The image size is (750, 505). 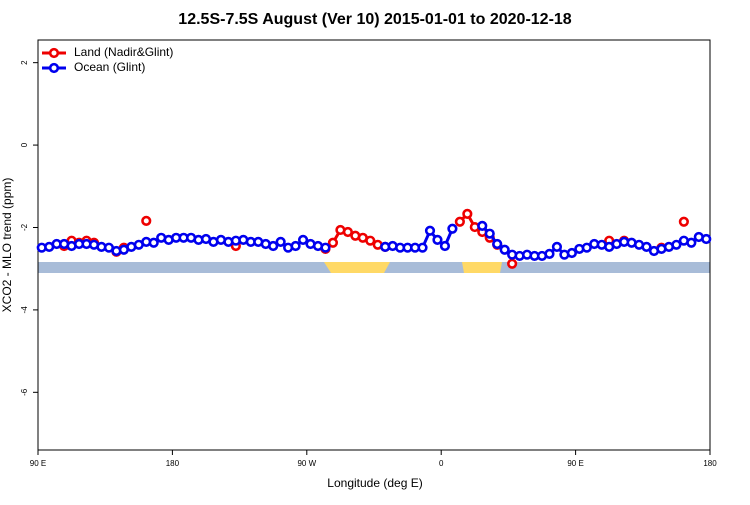 I want to click on y-tick-label: -4, so click(x=24, y=310).